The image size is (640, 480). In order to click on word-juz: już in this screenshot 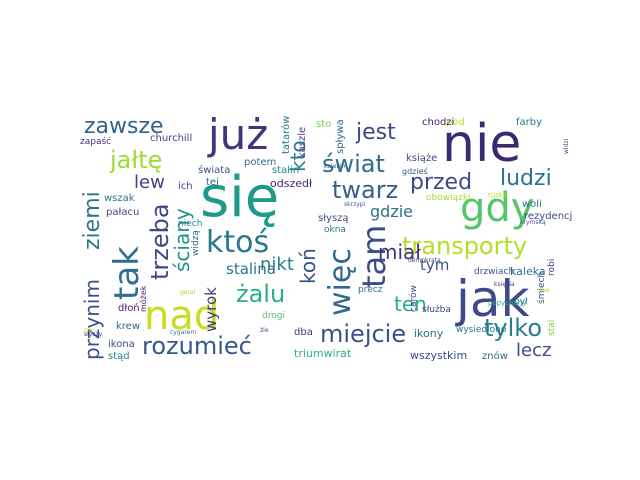, I will do `click(238, 134)`.